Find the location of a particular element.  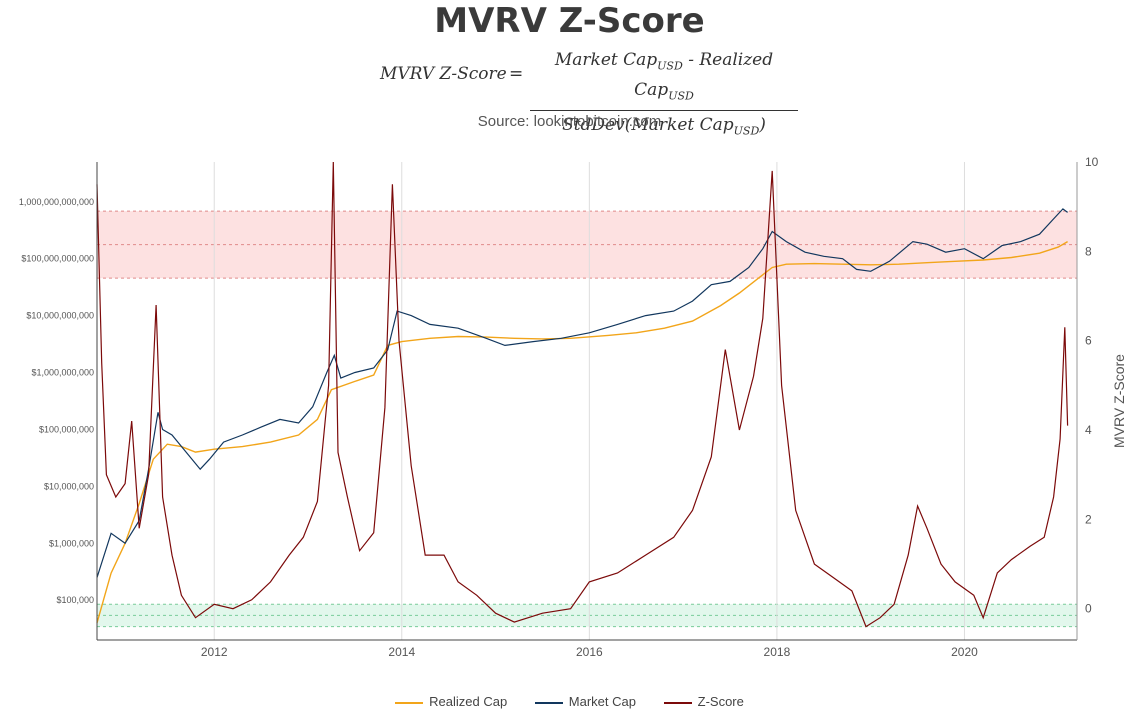

y-right-tick-label: 4 is located at coordinates (1088, 430).